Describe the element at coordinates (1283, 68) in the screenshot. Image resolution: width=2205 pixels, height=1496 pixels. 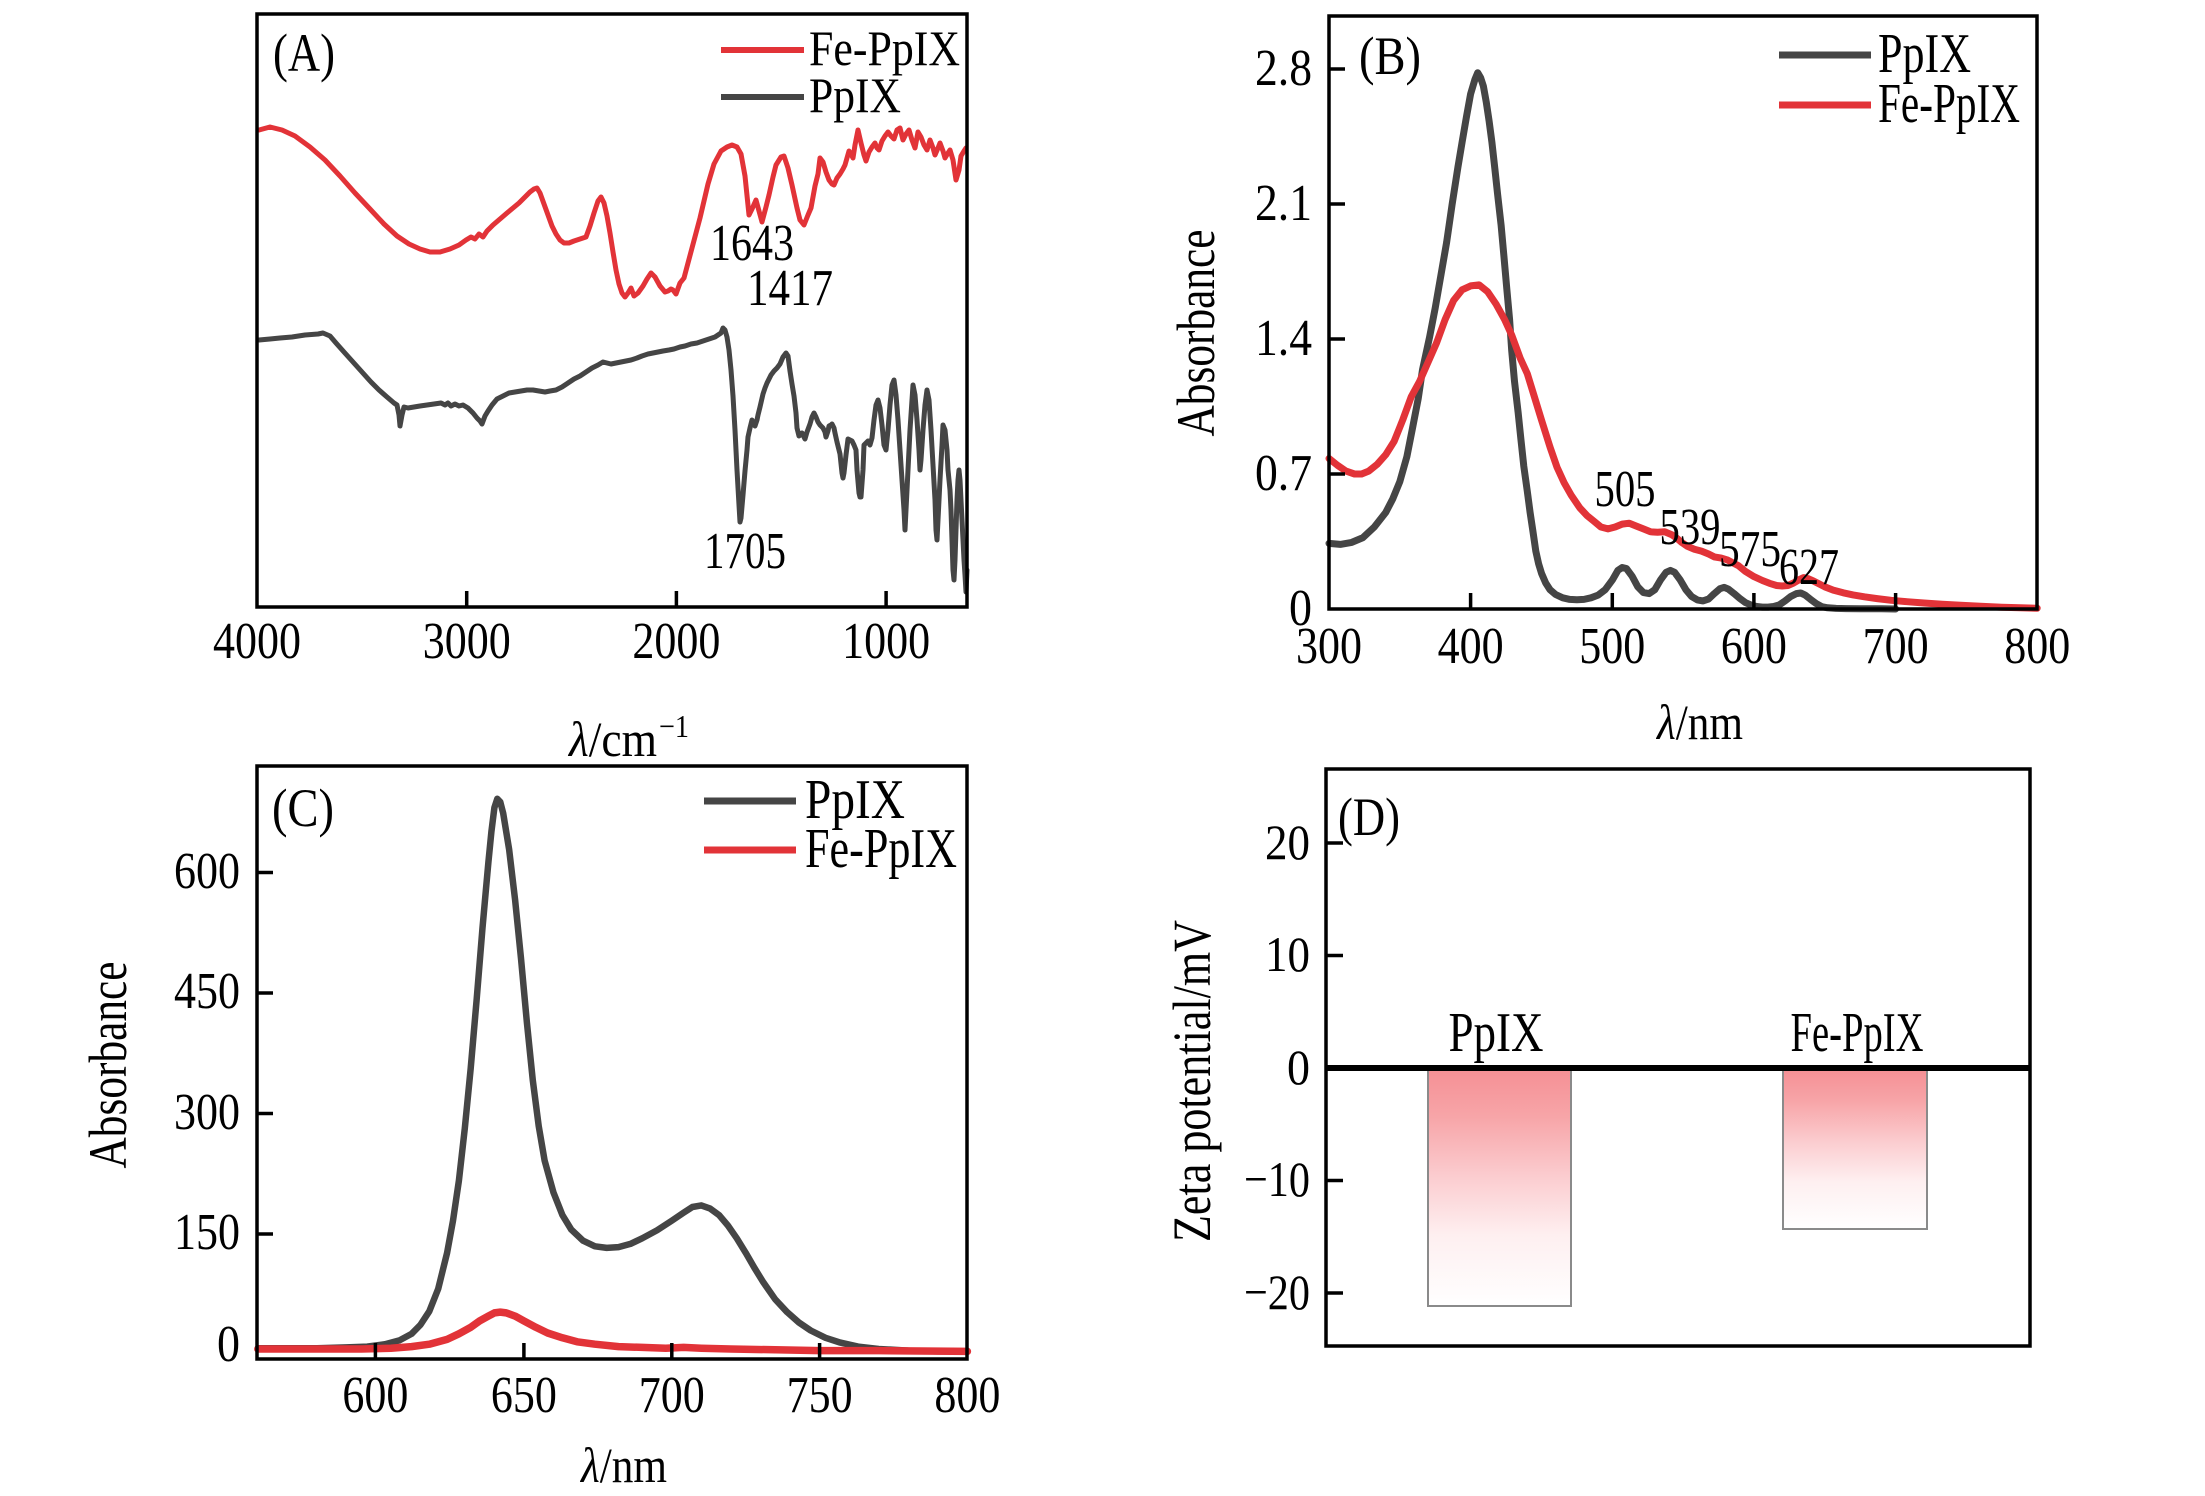
I see `svg-text: 2.8` at that location.